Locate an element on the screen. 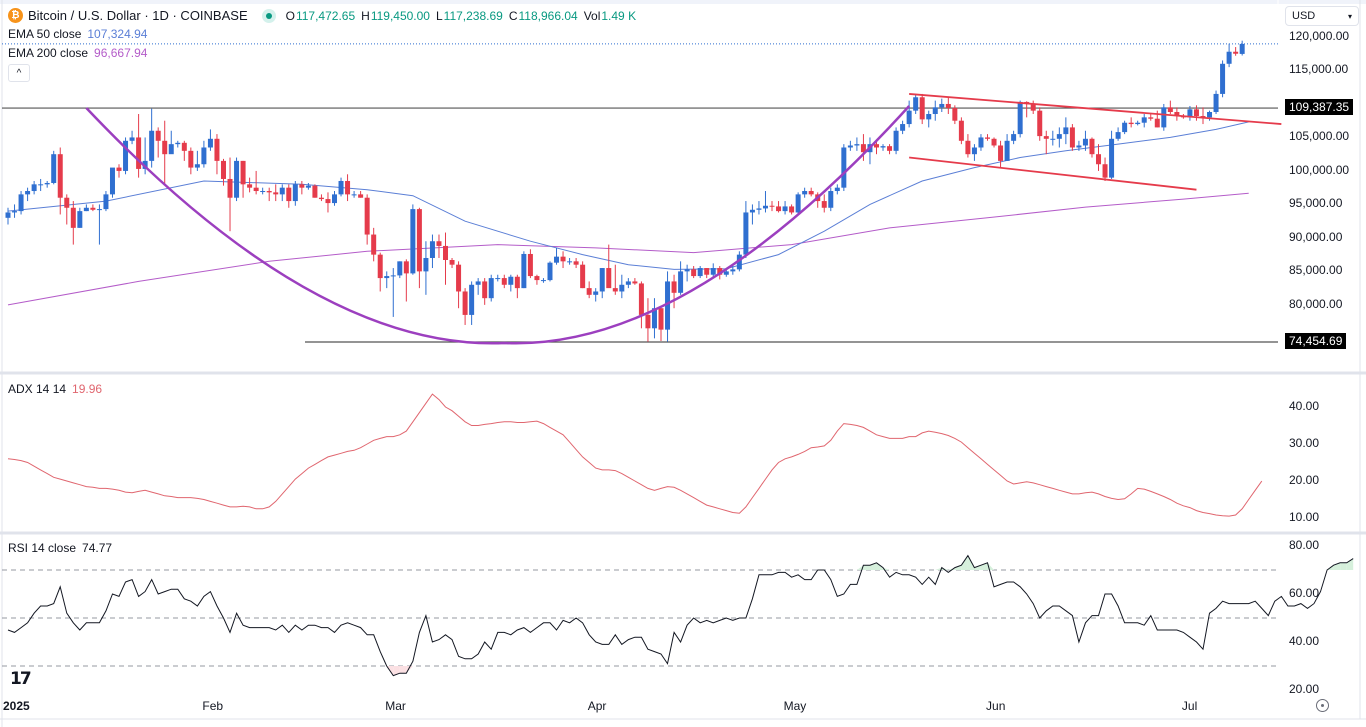 The width and height of the screenshot is (1366, 727). ema50-legend: EMA 50 close 107,324.94 is located at coordinates (77, 34).